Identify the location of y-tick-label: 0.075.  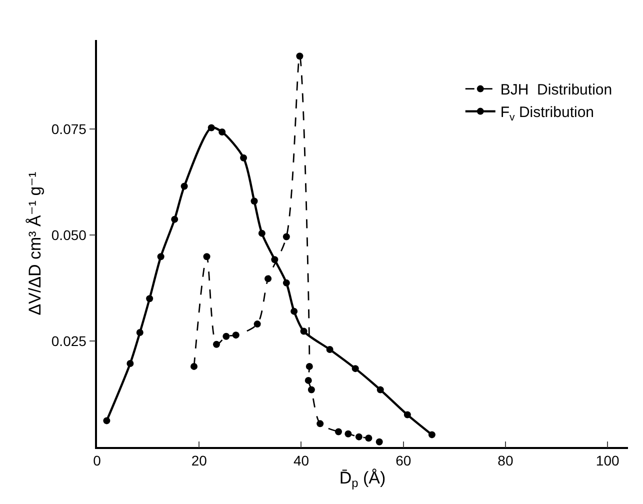
(69, 128).